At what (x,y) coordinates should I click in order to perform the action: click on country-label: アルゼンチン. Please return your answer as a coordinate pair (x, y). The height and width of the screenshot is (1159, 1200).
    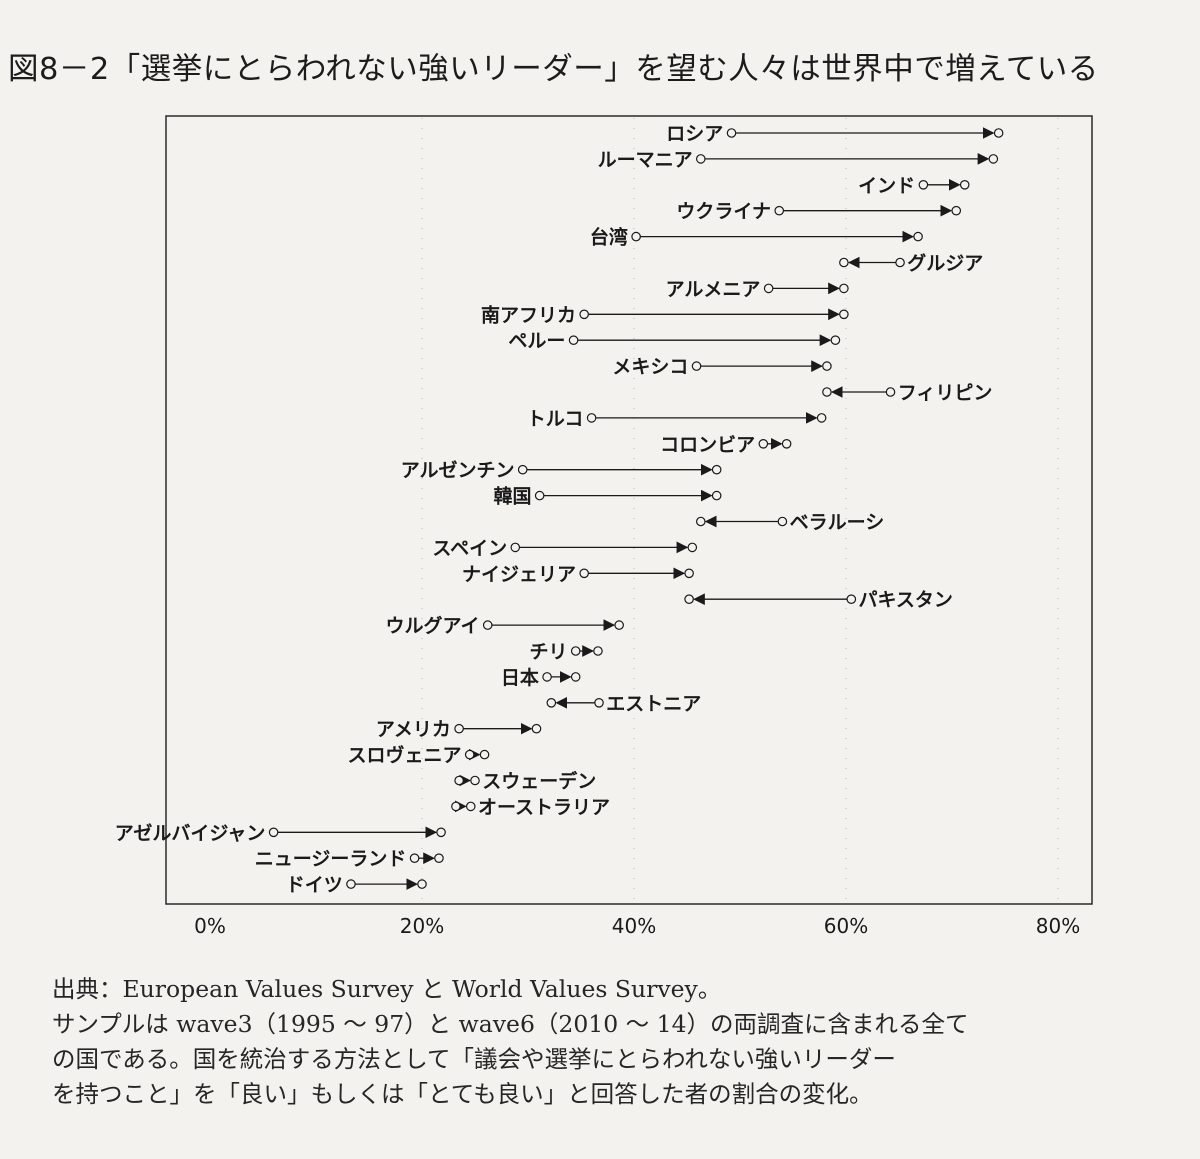
    Looking at the image, I should click on (458, 470).